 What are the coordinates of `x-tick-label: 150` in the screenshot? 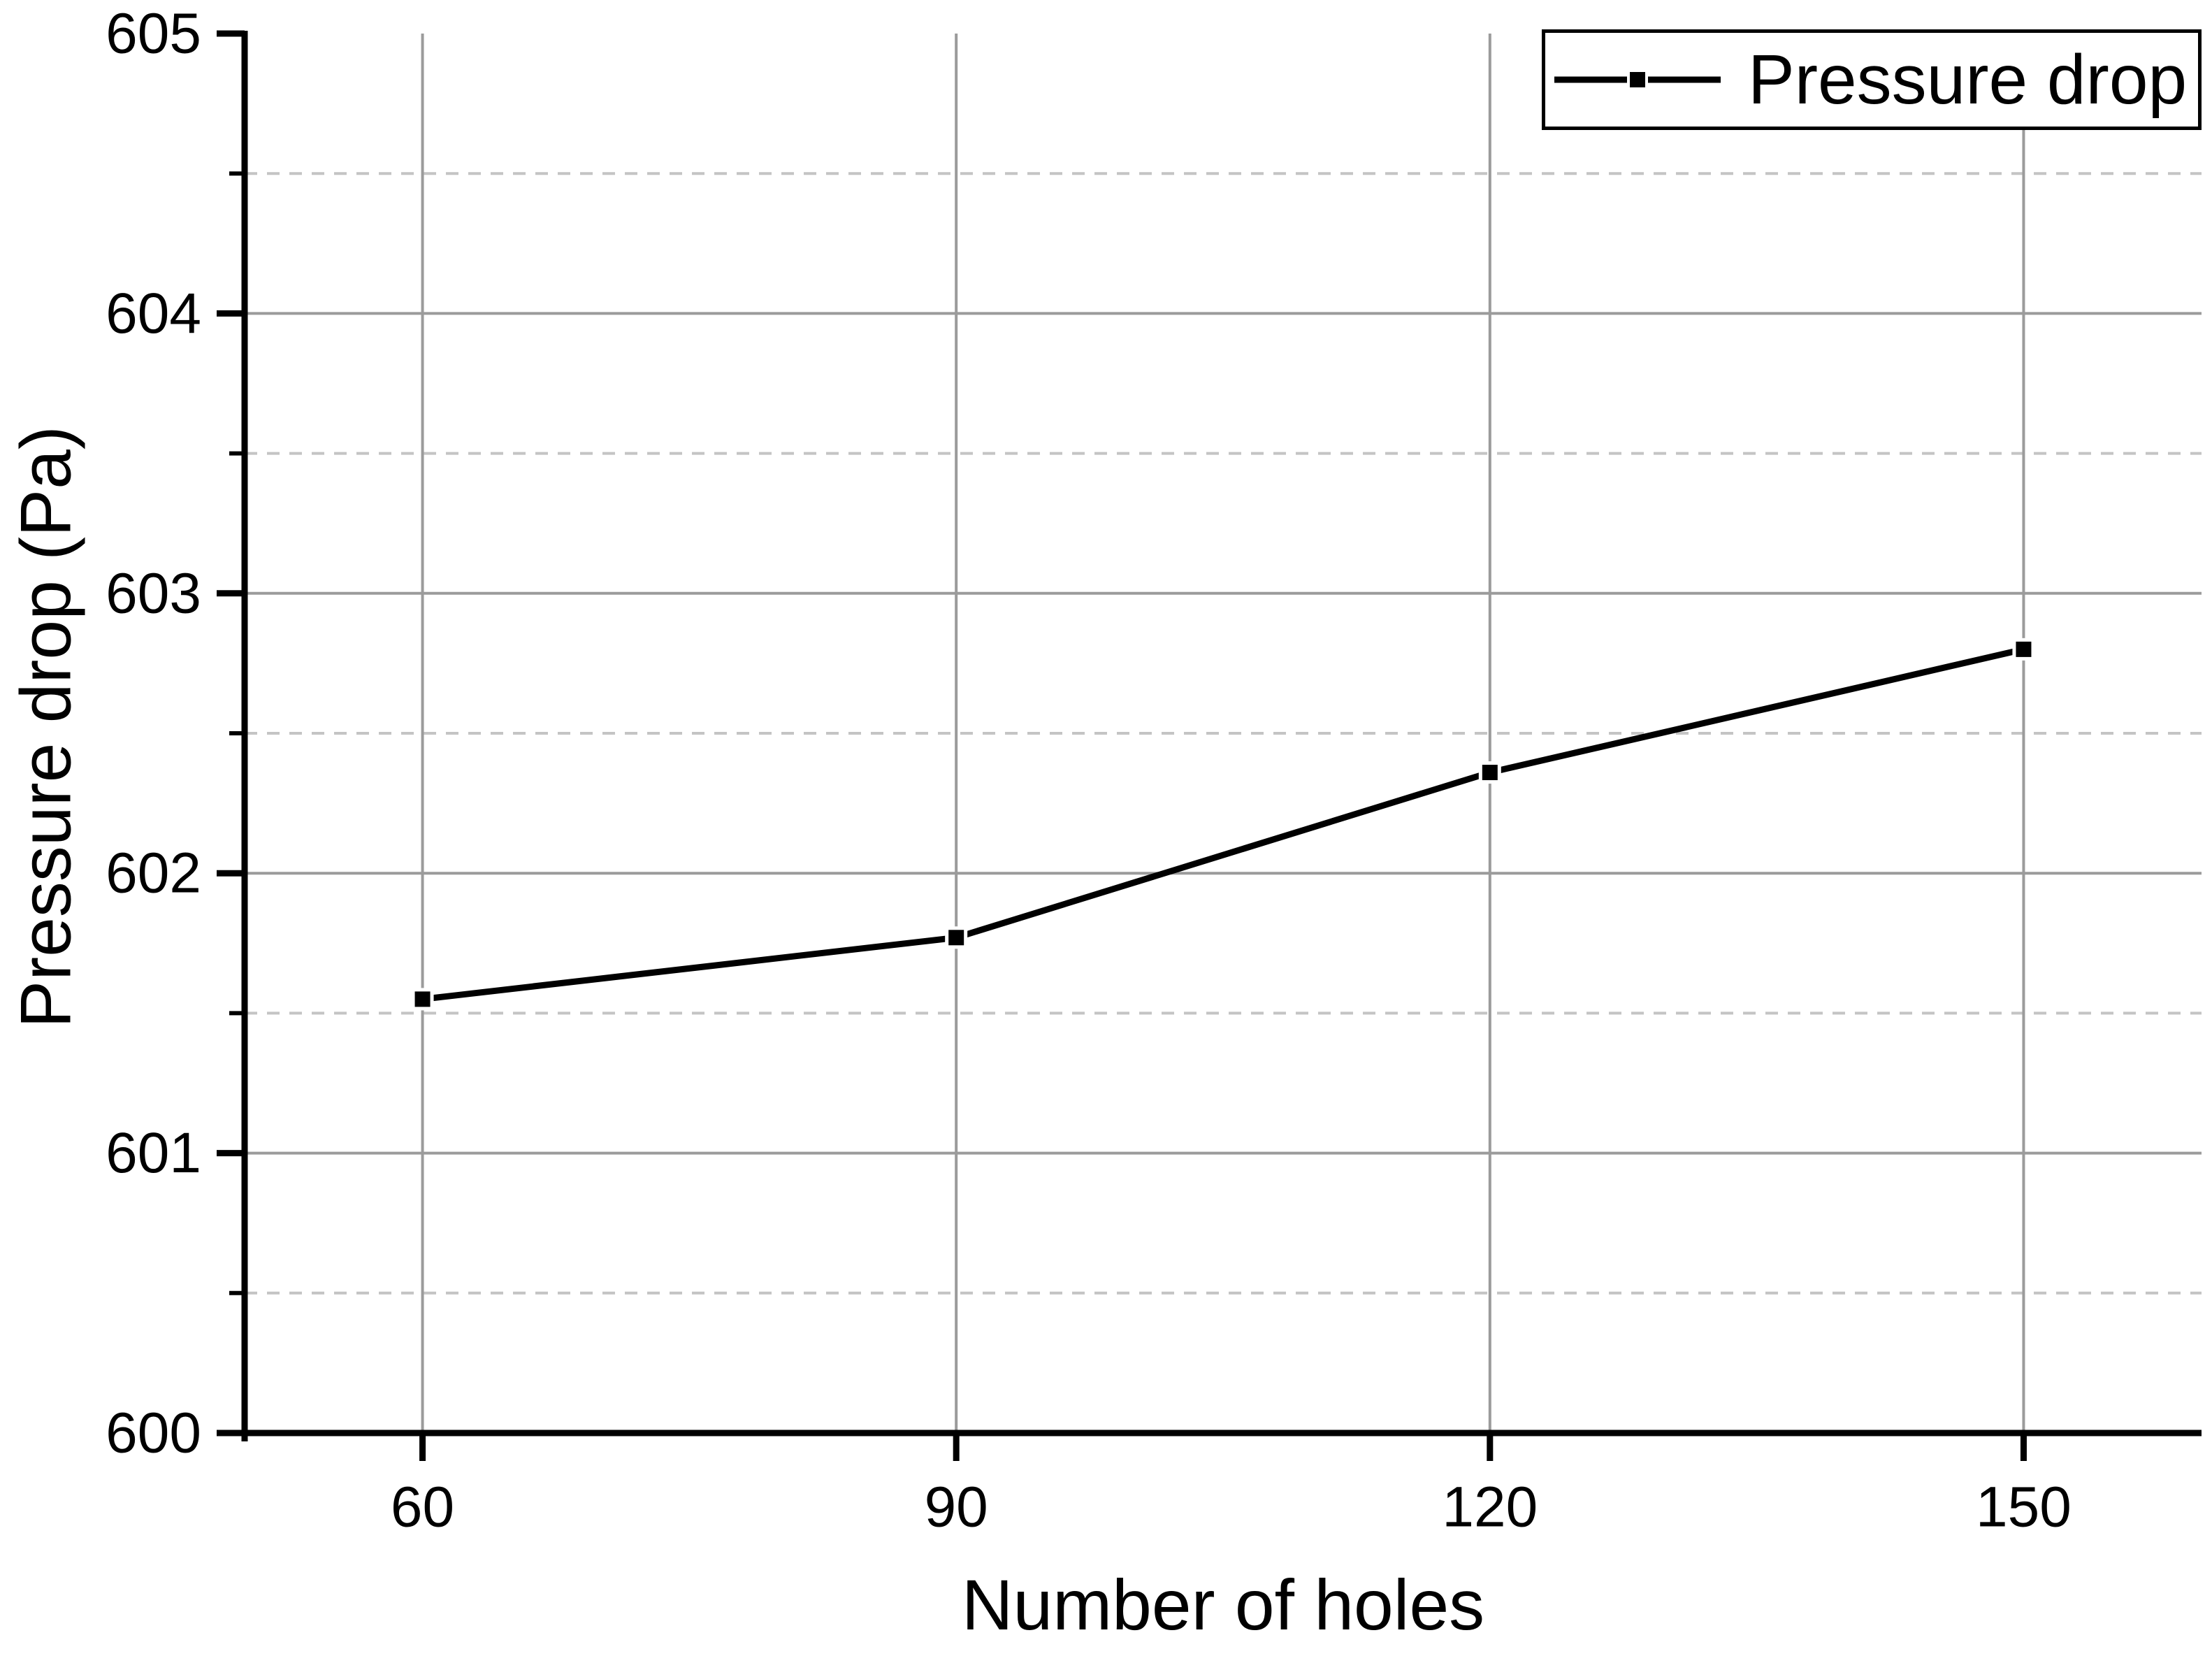 It's located at (2024, 1507).